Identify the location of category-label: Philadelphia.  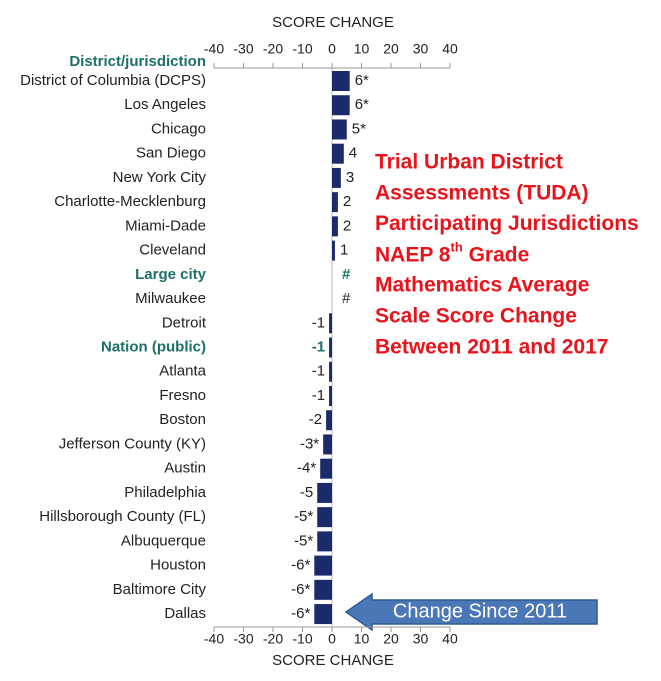
(165, 492).